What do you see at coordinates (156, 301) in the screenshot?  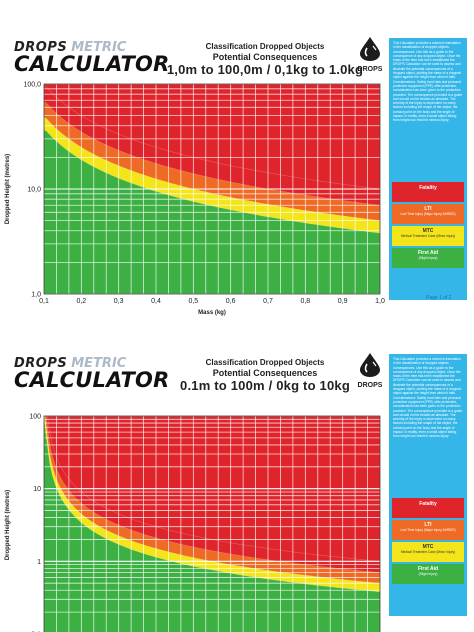 I see `x-tick-label: 0,4` at bounding box center [156, 301].